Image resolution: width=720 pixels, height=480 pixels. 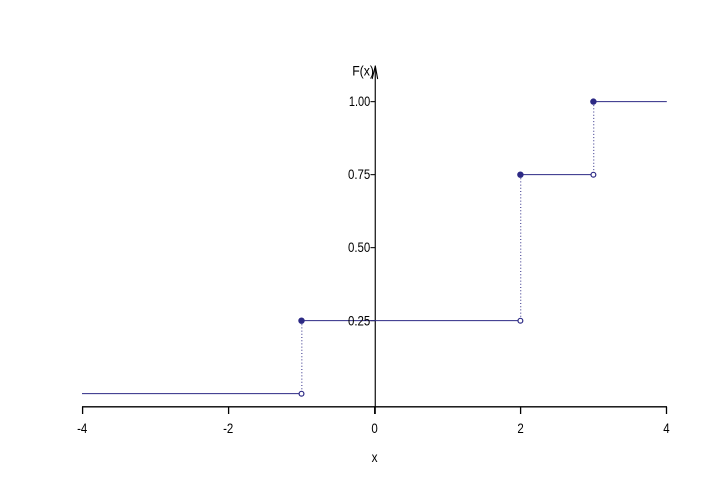 I want to click on svg-text: 0, so click(x=374, y=428).